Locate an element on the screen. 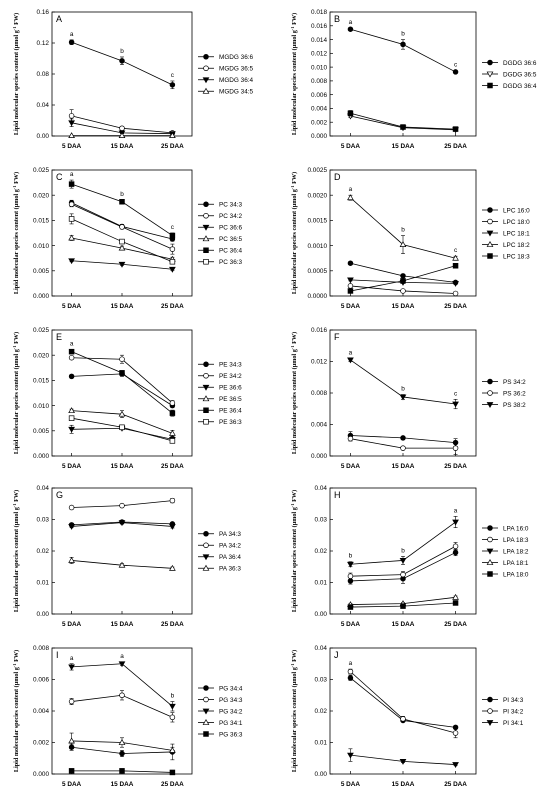  legend-label: PI 34:2 is located at coordinates (513, 711).